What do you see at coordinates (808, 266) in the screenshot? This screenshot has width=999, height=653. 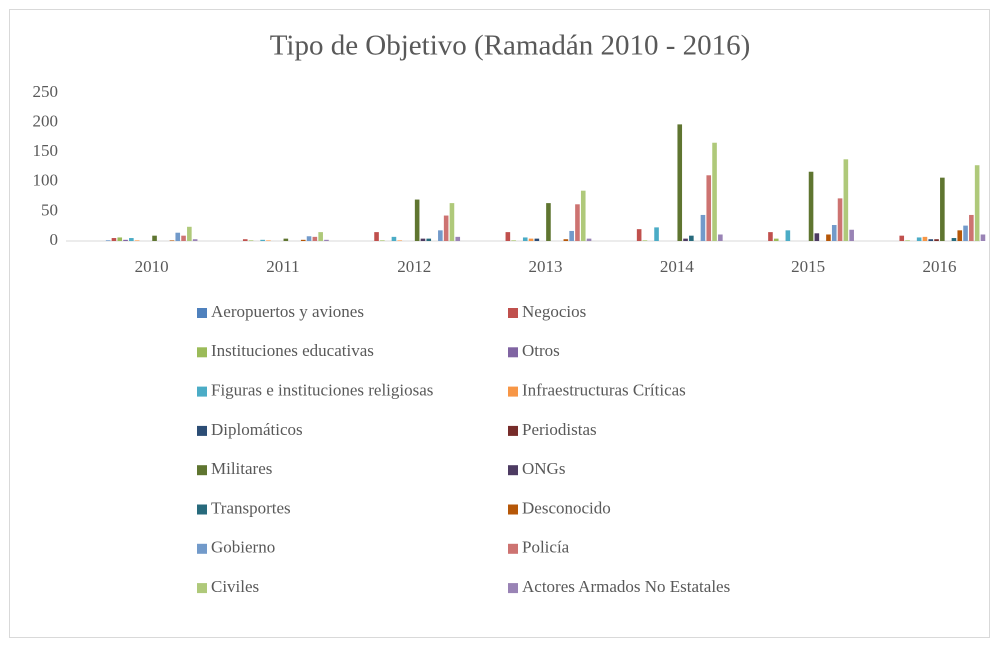 I see `x-tick-label: 2015` at bounding box center [808, 266].